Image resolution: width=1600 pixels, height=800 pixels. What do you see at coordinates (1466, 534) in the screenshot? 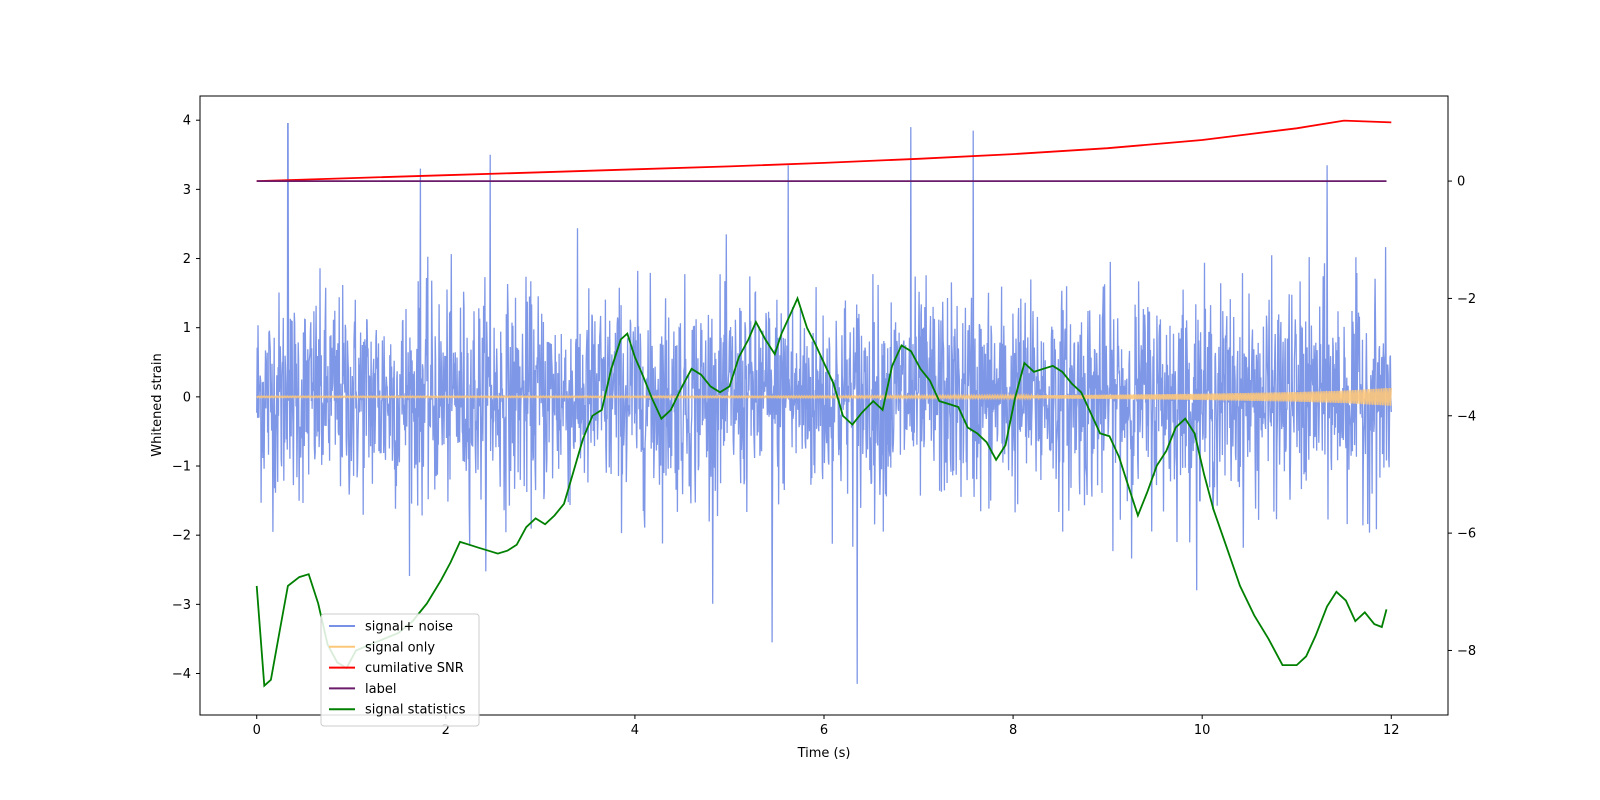
I see `y2-tick-label: −6` at bounding box center [1466, 534].